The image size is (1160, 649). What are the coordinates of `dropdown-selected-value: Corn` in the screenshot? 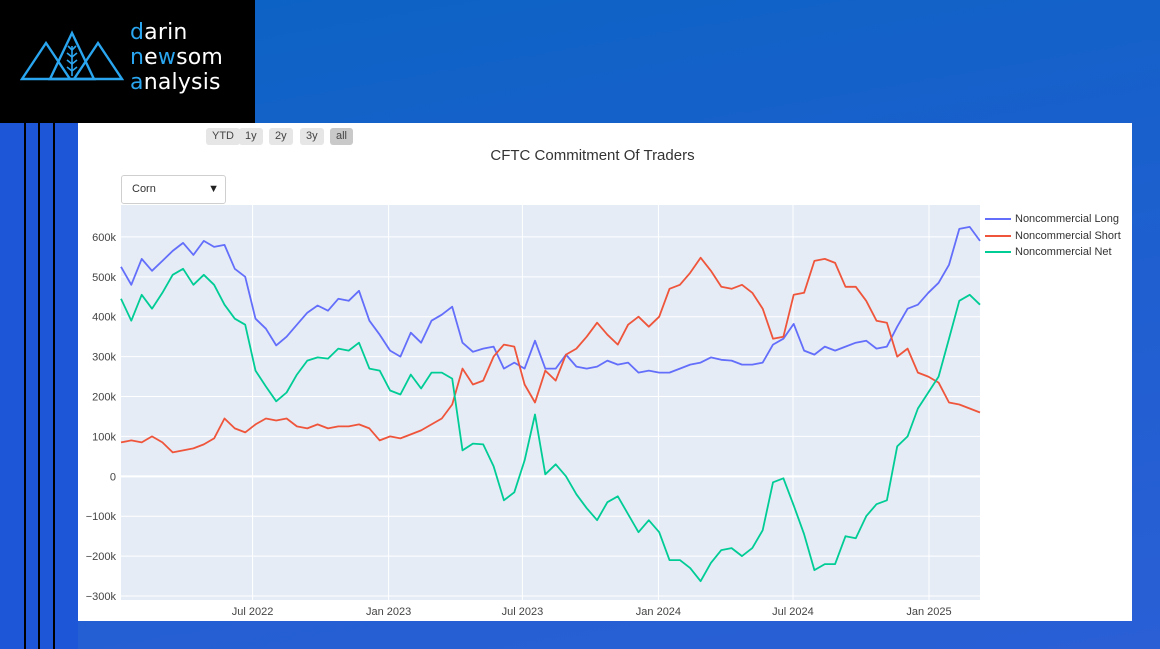 It's located at (144, 189).